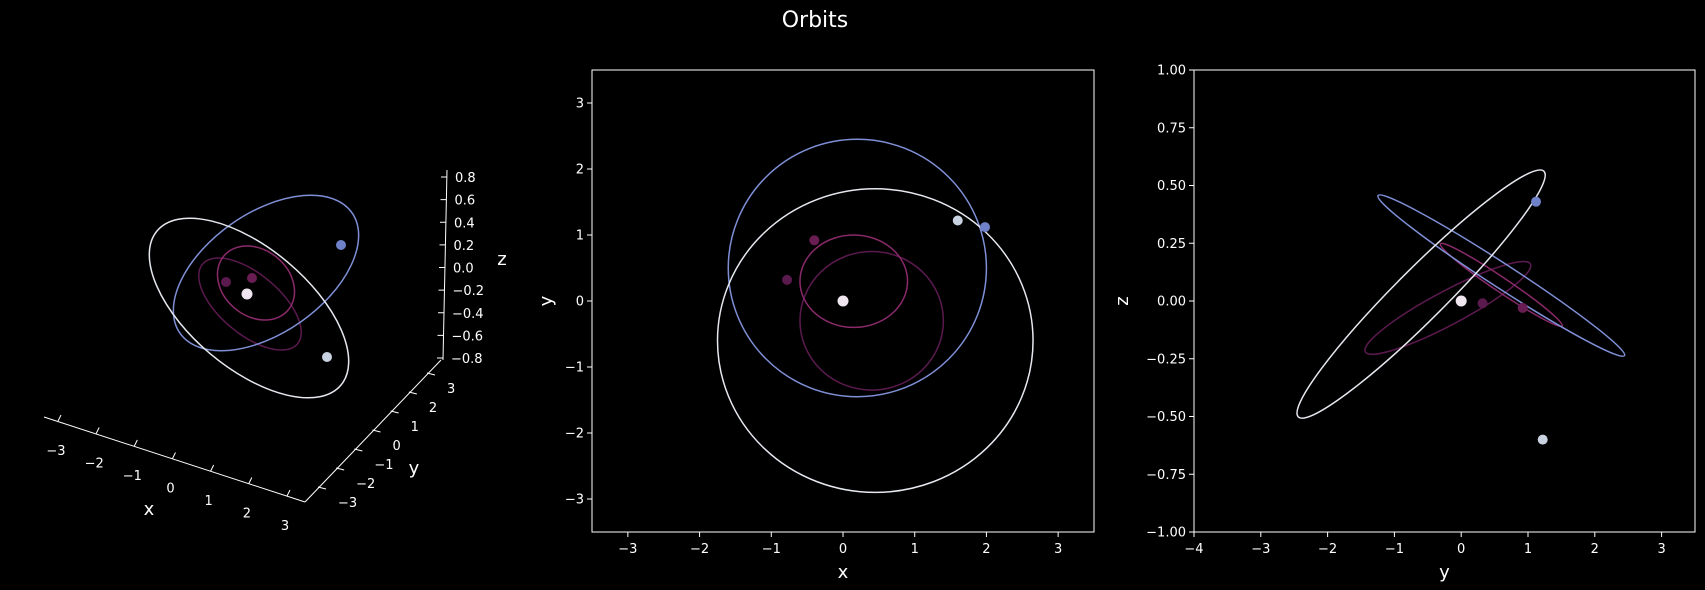  I want to click on x-axis-label: y, so click(1444, 572).